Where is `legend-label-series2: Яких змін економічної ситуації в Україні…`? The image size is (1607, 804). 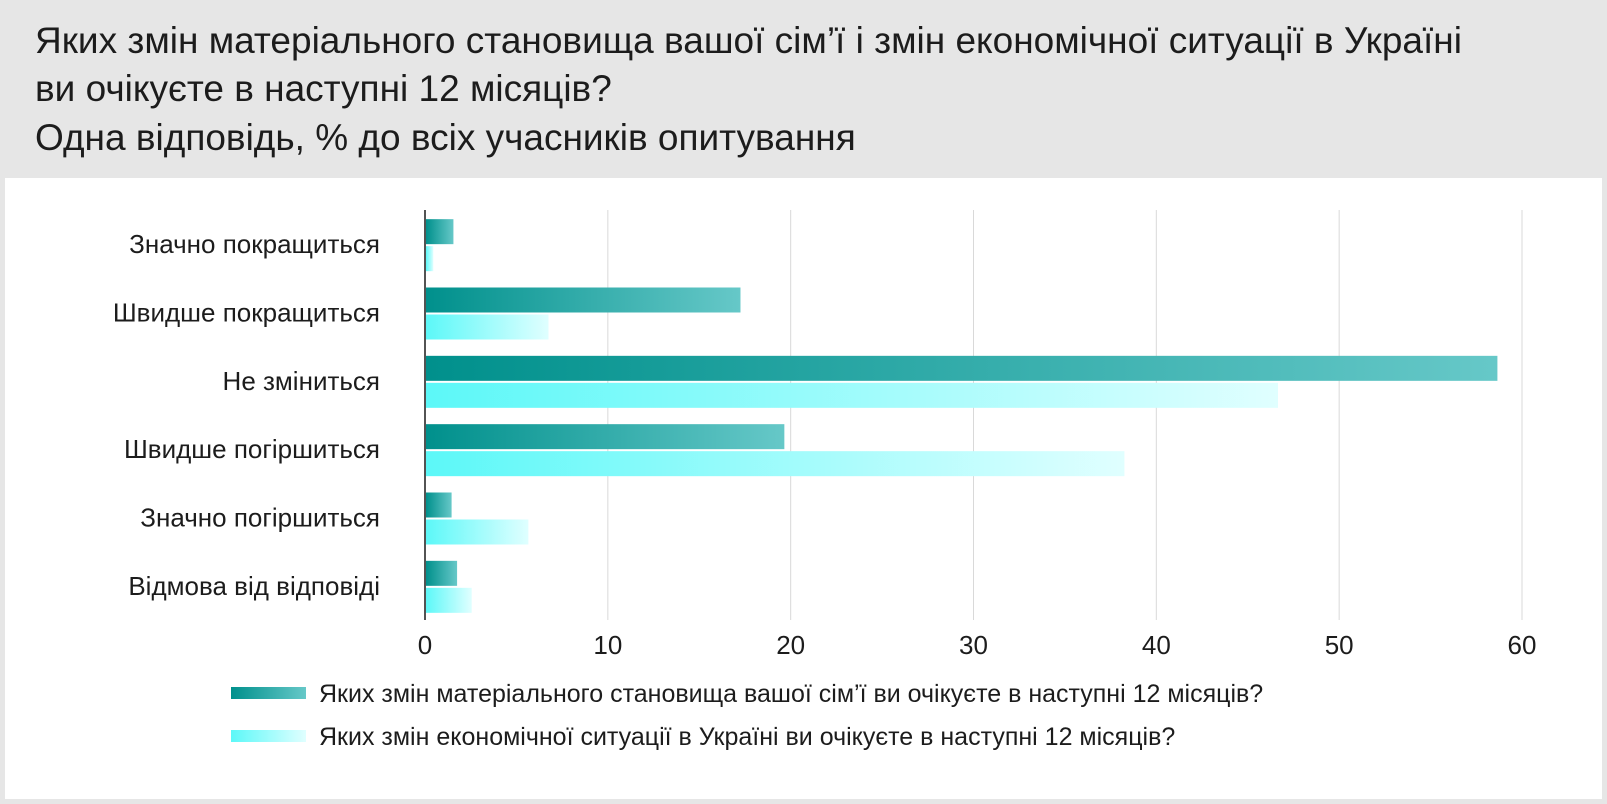 legend-label-series2: Яких змін економічної ситуації в Україні… is located at coordinates (747, 737).